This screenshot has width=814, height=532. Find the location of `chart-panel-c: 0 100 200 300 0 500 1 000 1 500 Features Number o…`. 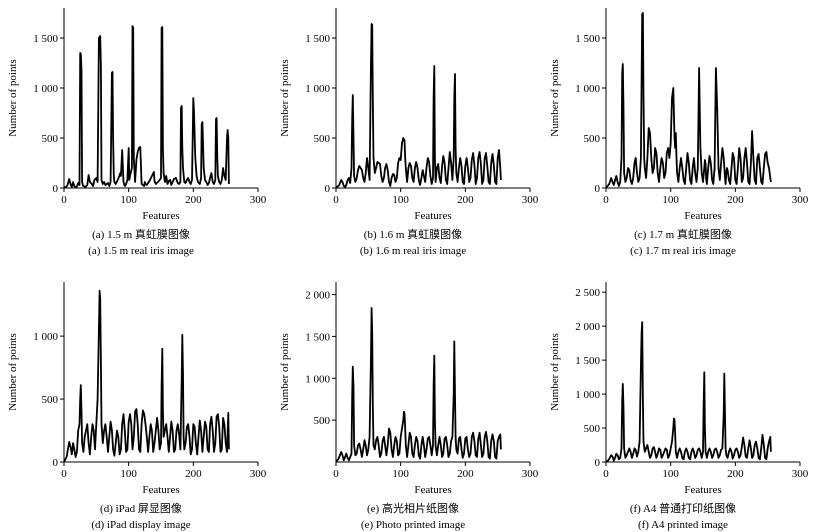

chart-panel-c: 0 100 200 300 0 500 1 000 1 500 Features Number o… is located at coordinates (679, 132).